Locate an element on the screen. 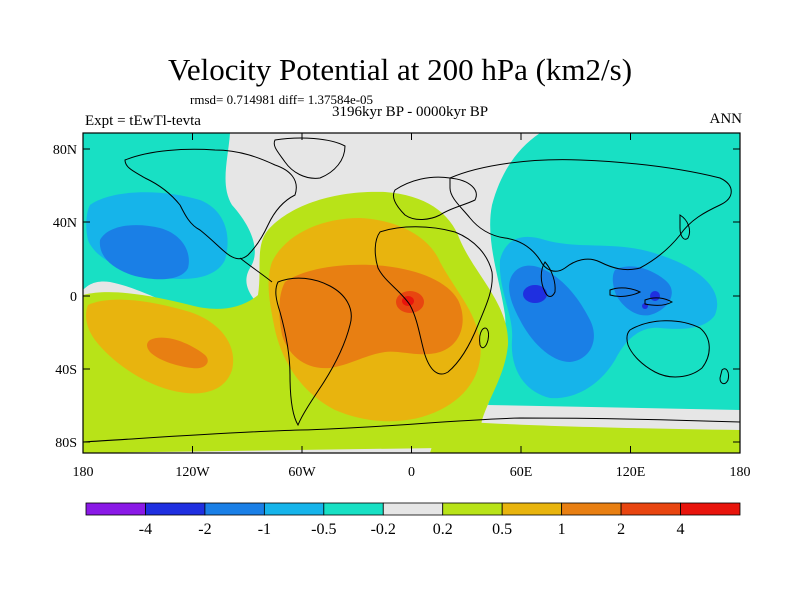 The image size is (800, 600). field-orange-pacific is located at coordinates (177, 353).